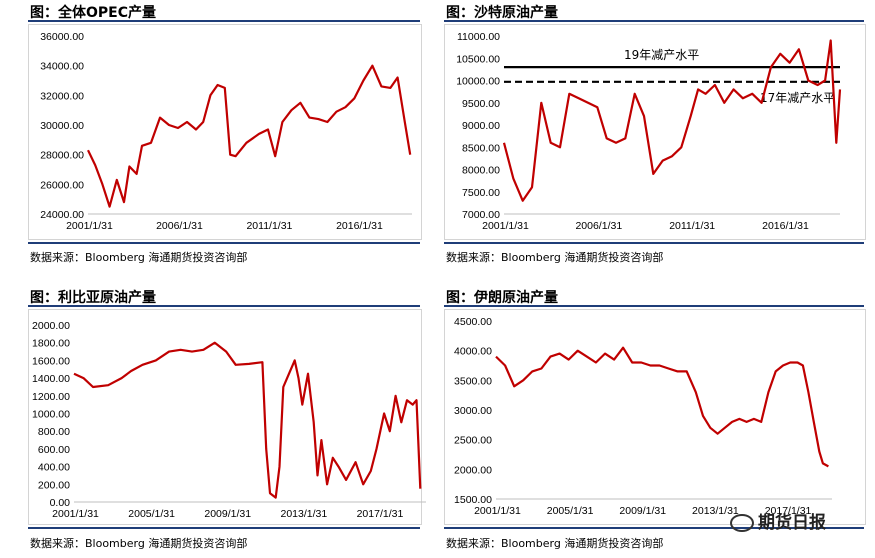  Describe the element at coordinates (473, 322) in the screenshot. I see `y-tick-label: 4500.00` at that location.